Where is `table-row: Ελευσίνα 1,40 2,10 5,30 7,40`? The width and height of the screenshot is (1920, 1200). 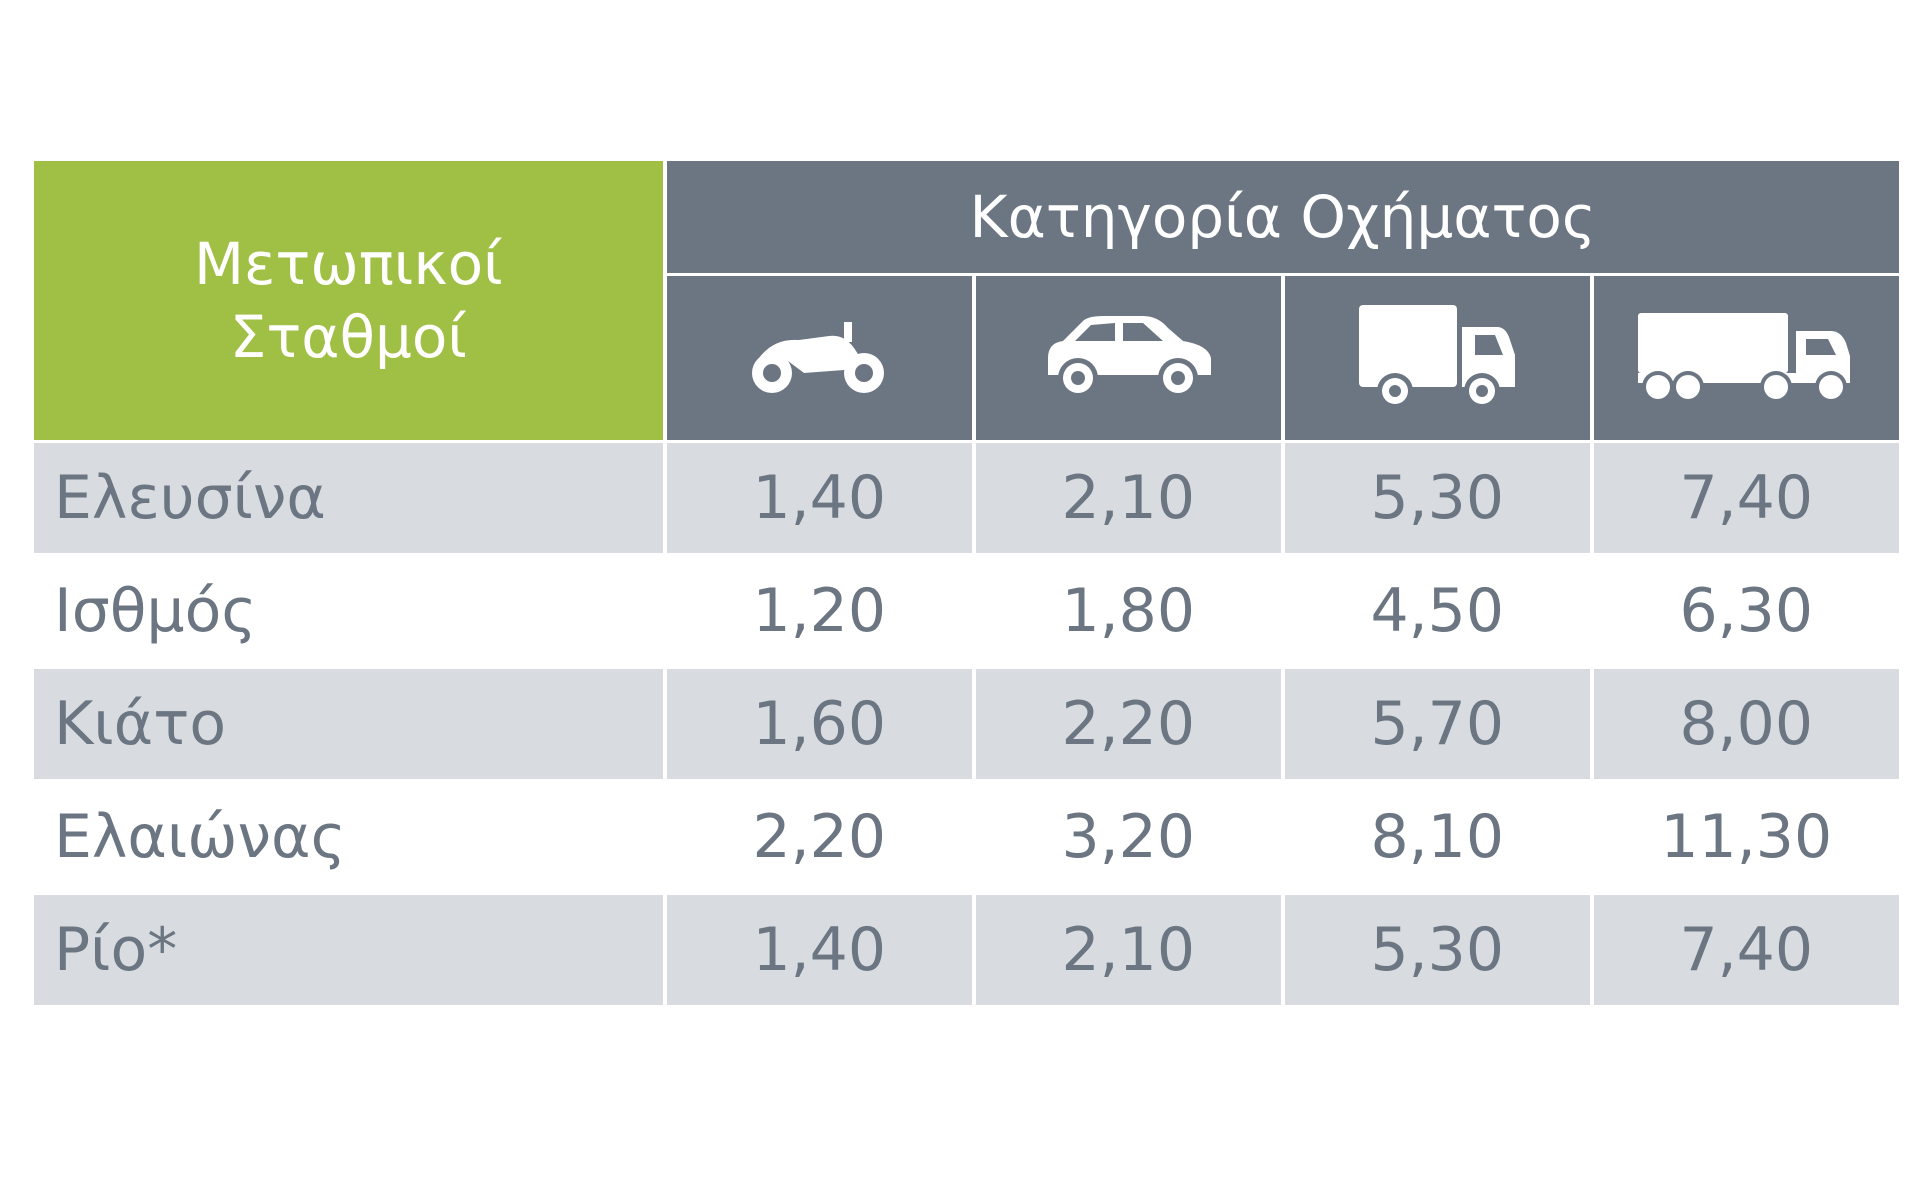
table-row: Ελευσίνα 1,40 2,10 5,30 7,40 is located at coordinates (966, 498).